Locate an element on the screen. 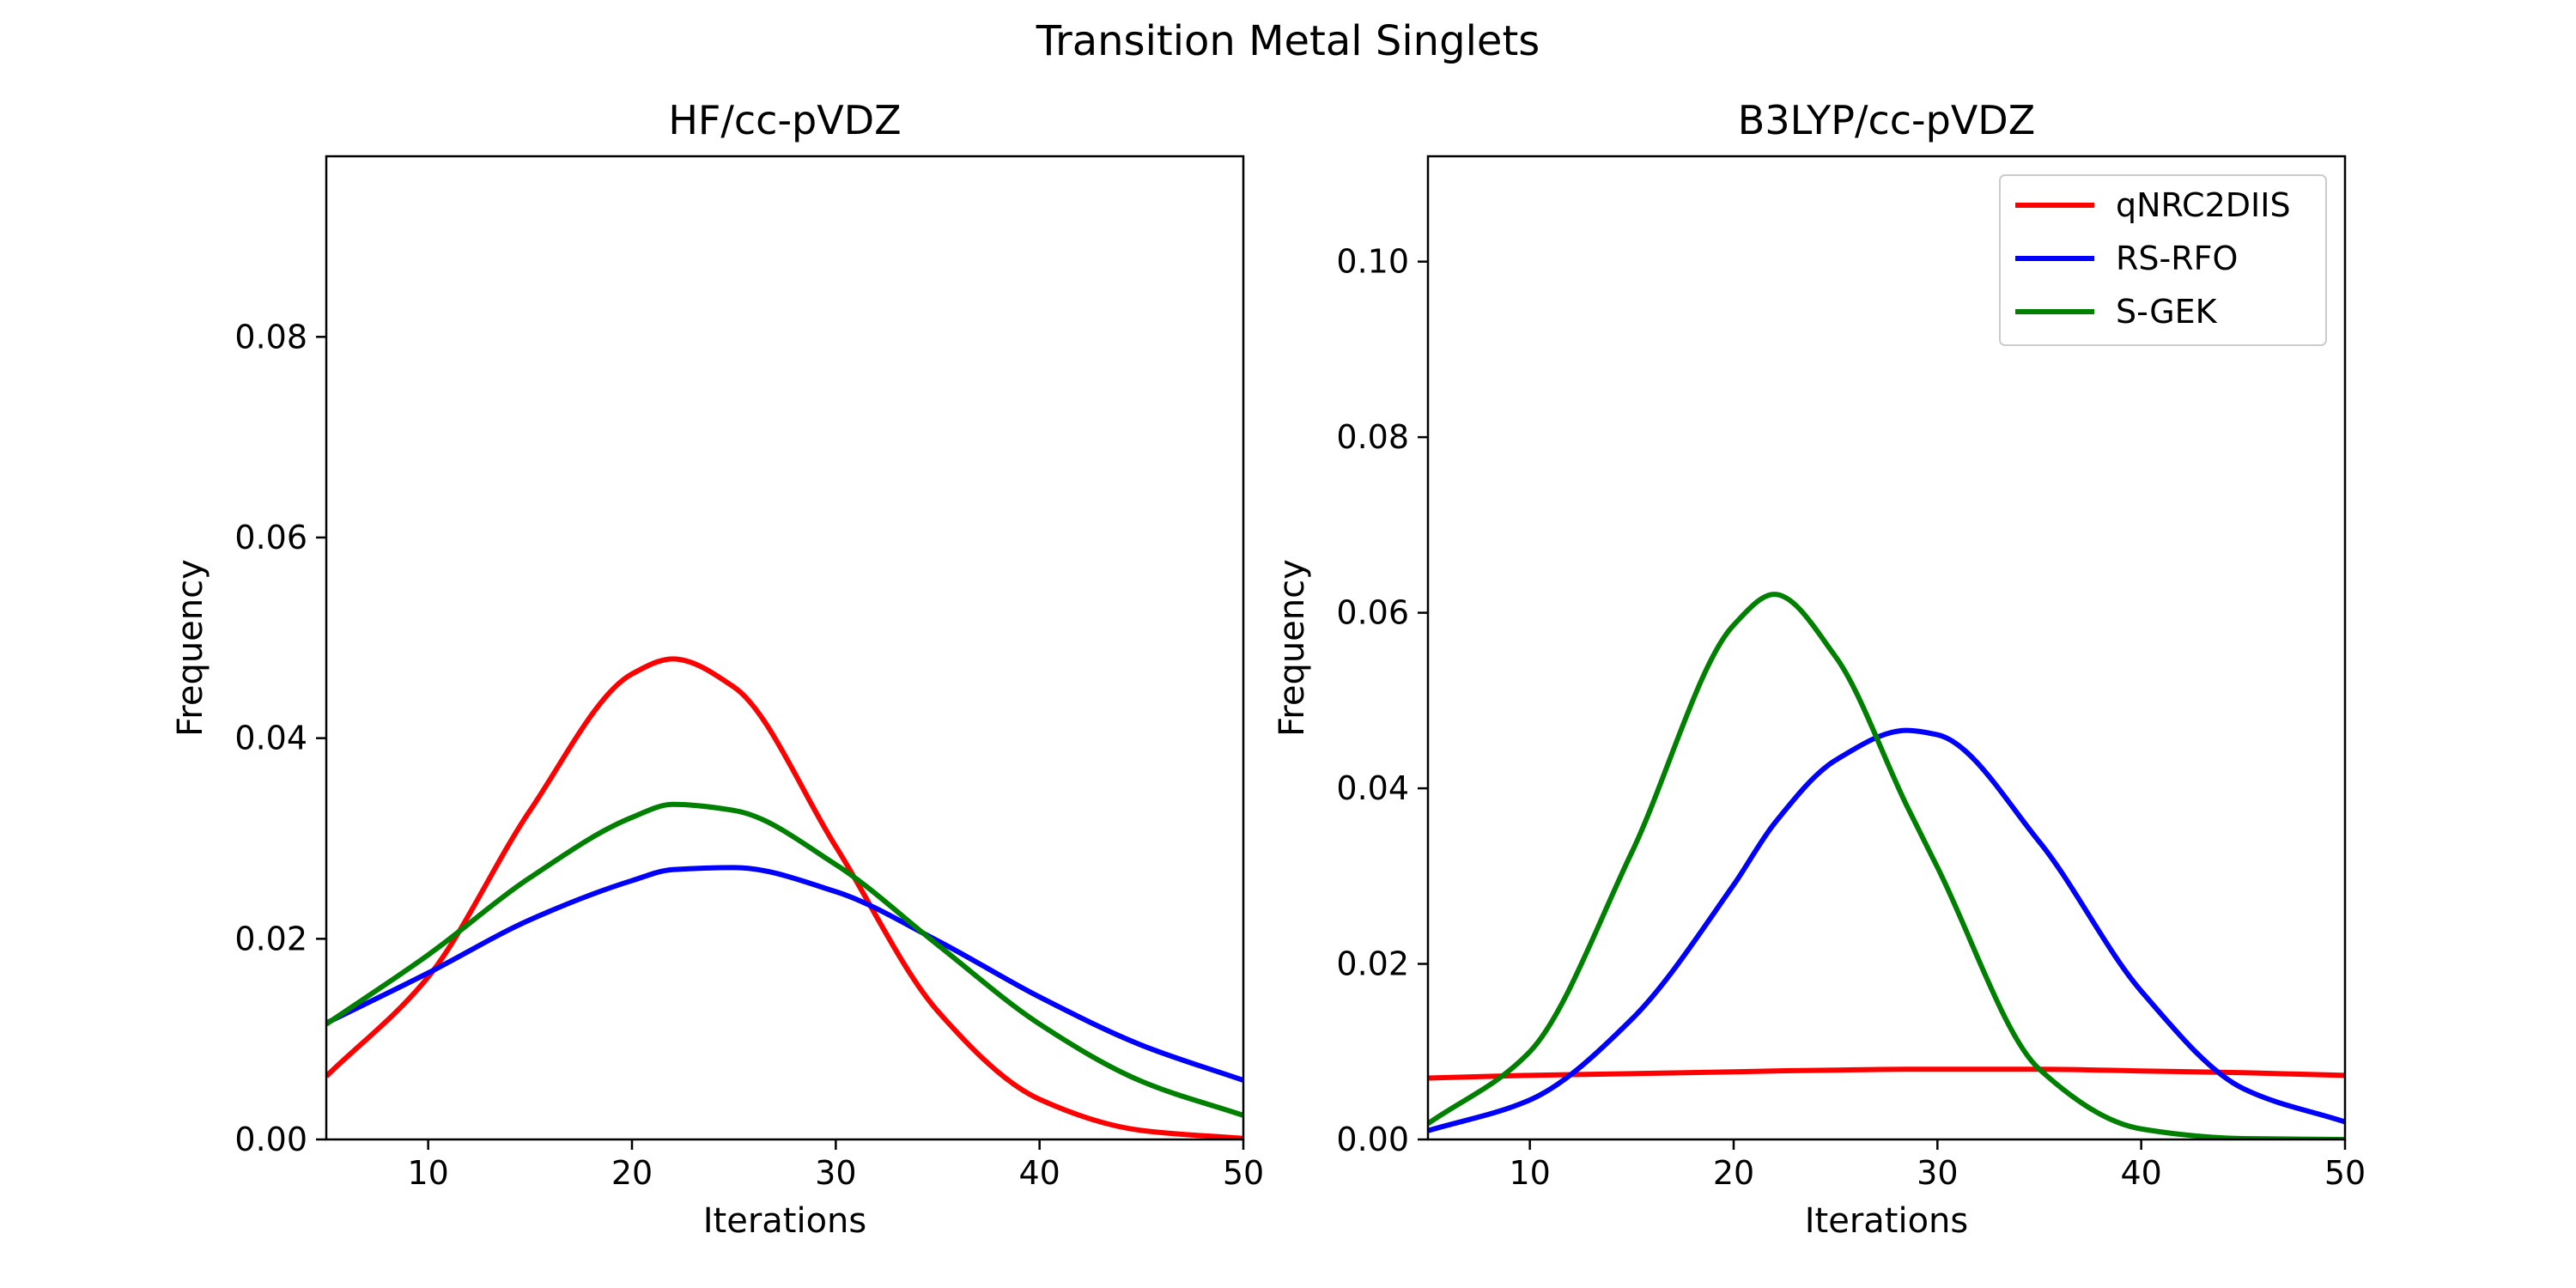 The image size is (2576, 1288). x-tick-label-50-hf: 50 is located at coordinates (1243, 1173).